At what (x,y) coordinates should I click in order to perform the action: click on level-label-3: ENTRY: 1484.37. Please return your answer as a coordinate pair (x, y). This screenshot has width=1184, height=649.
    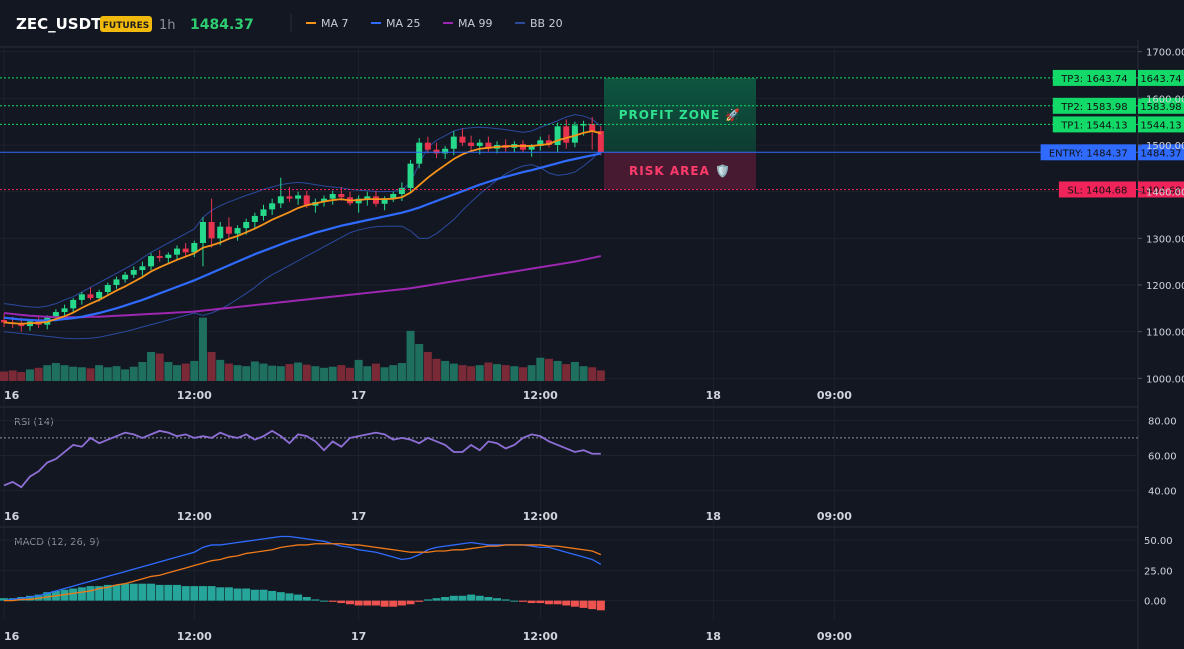
    Looking at the image, I should click on (1088, 153).